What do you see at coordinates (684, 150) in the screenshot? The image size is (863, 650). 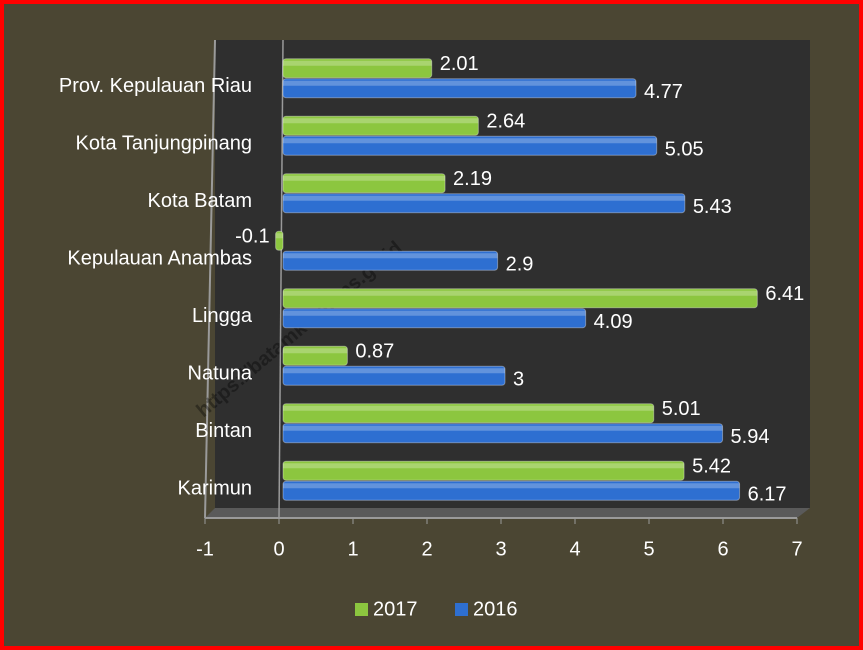 I see `data-label: 5.05` at bounding box center [684, 150].